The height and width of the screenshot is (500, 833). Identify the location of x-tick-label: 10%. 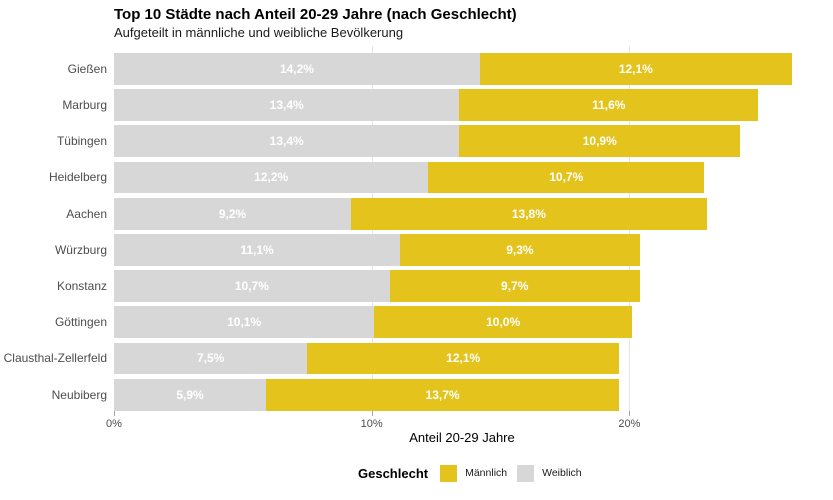
(371, 424).